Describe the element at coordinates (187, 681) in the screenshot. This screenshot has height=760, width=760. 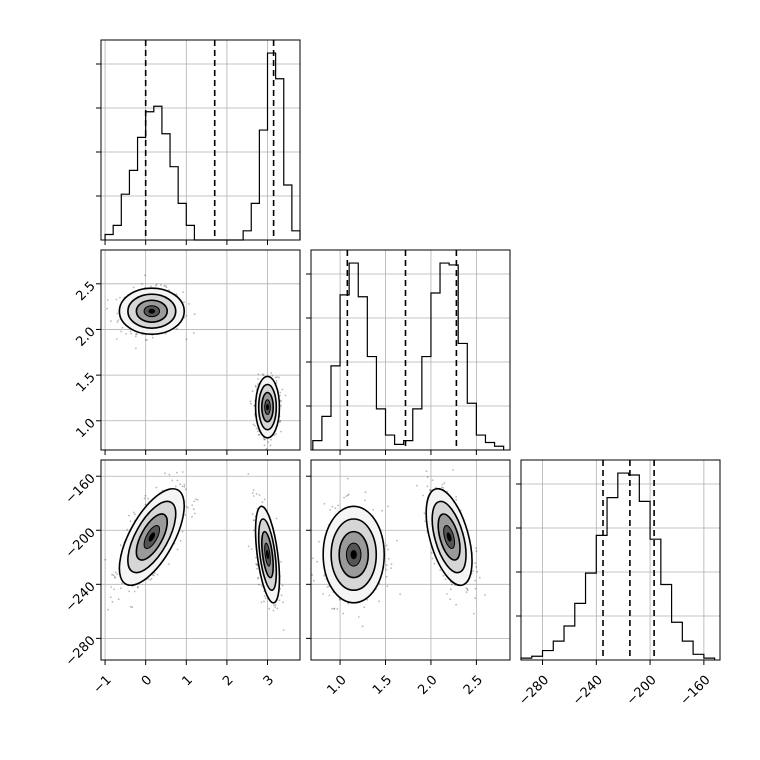
I see `x-tick-label: 1` at that location.